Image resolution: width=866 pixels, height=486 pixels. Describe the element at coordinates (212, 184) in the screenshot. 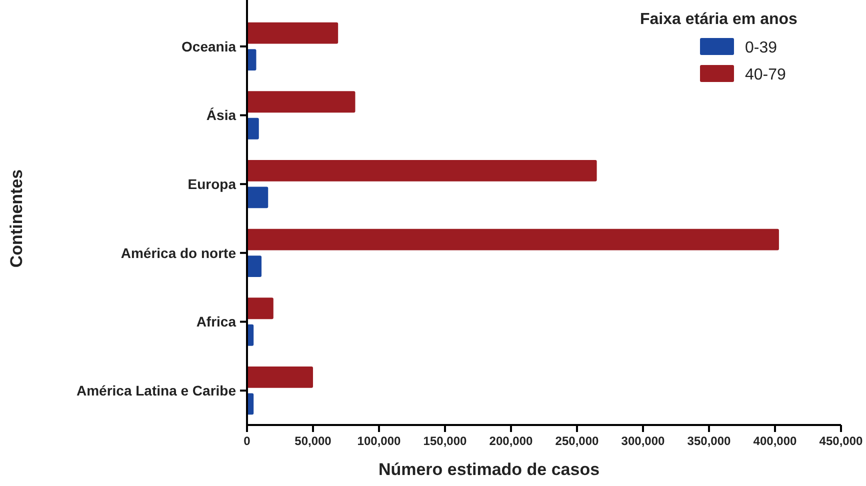

I see `y-tick-label: Europa` at that location.